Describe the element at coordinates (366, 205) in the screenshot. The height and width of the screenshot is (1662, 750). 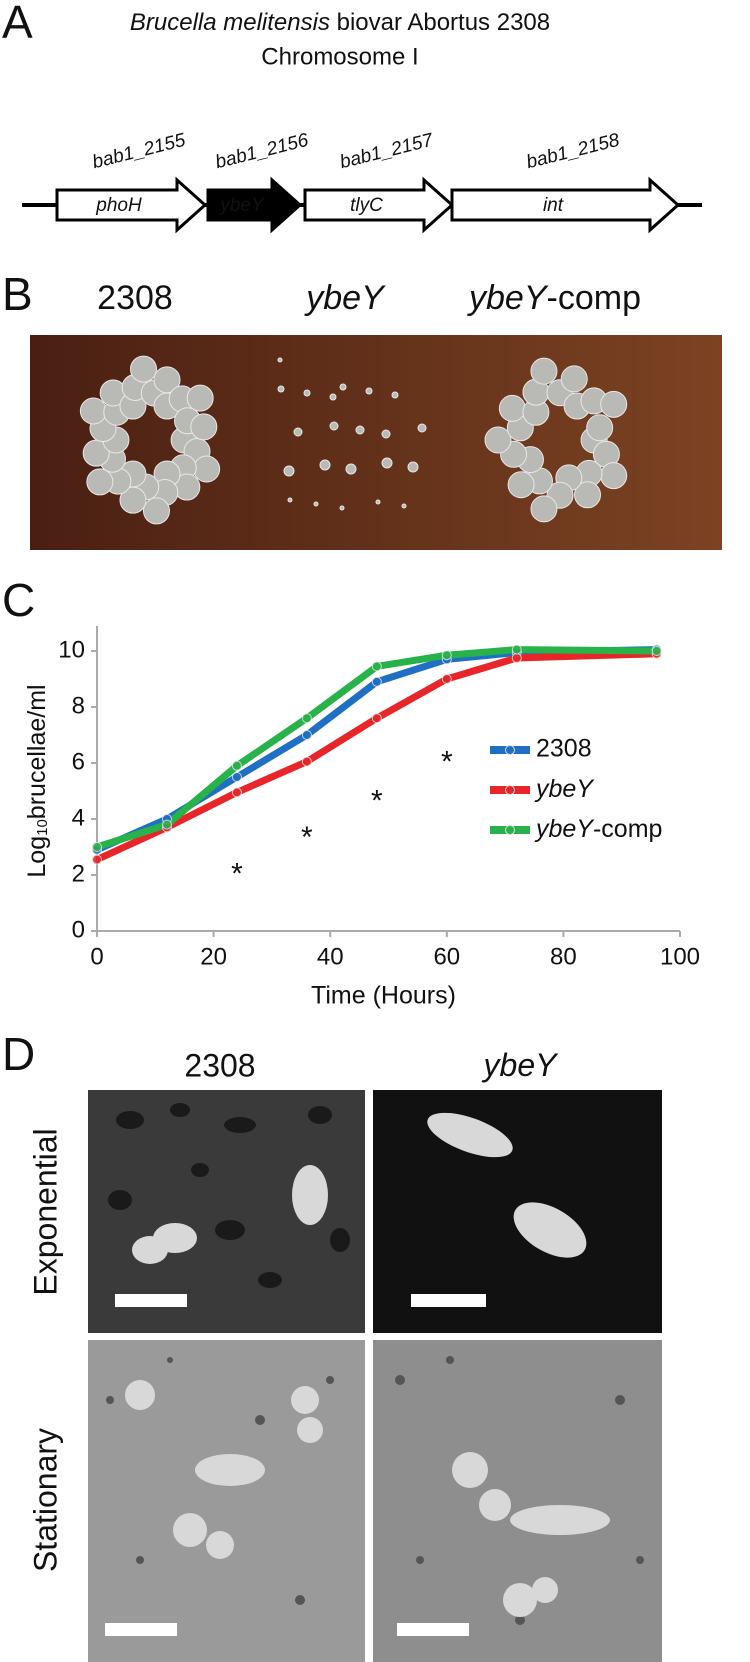
I see `gene-name: tlyC` at that location.